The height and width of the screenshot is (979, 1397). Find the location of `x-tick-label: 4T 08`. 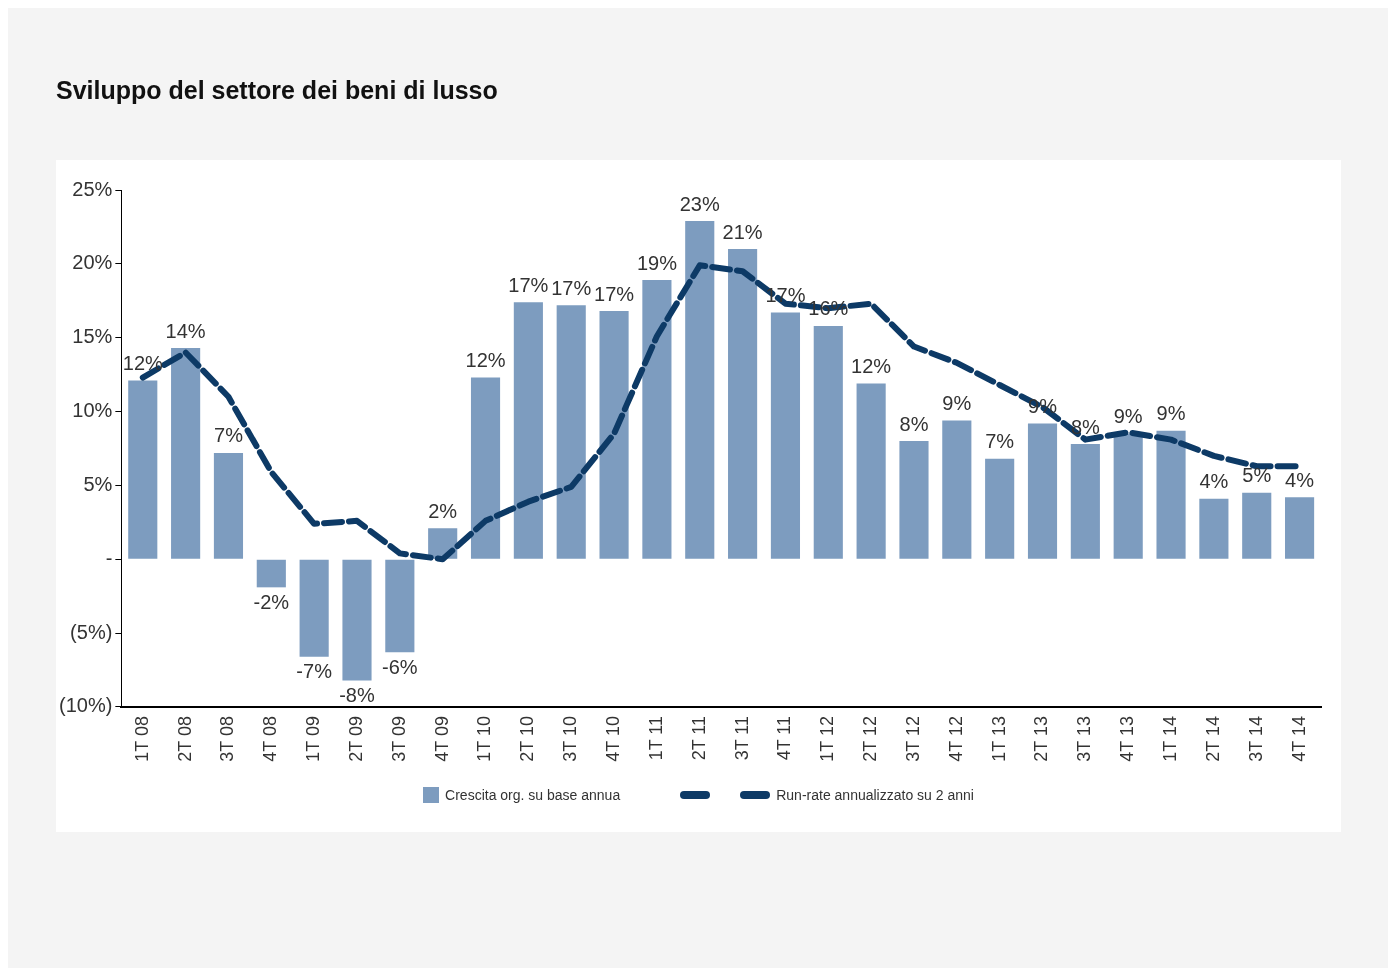

x-tick-label: 4T 08 is located at coordinates (270, 738).